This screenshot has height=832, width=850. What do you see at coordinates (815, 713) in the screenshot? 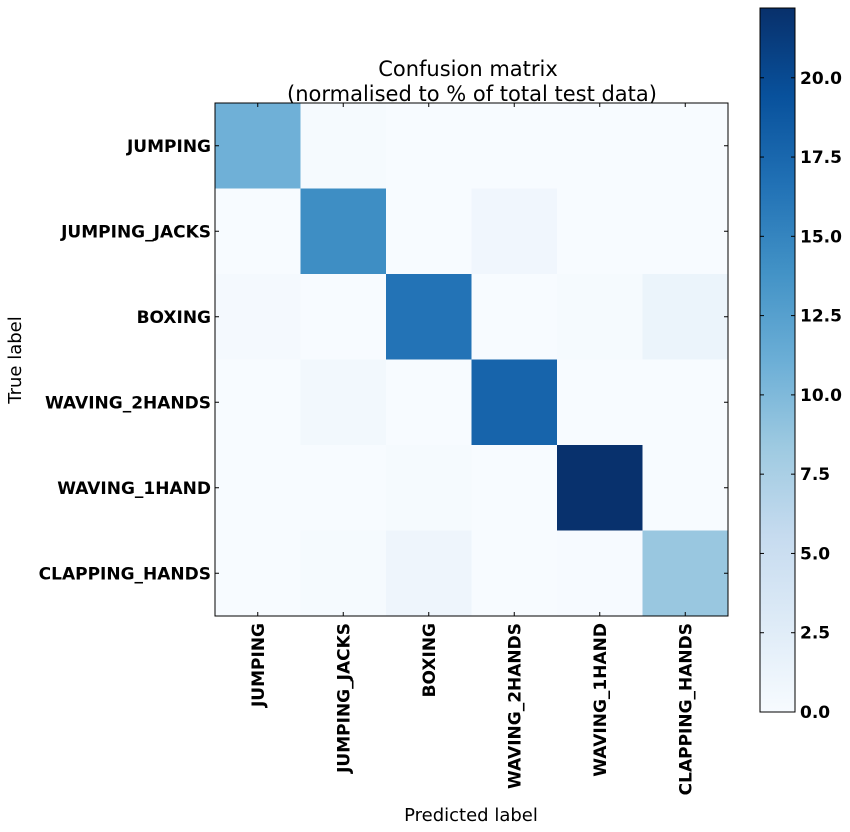
I see `colorbar-tick-label: 0.0` at bounding box center [815, 713].